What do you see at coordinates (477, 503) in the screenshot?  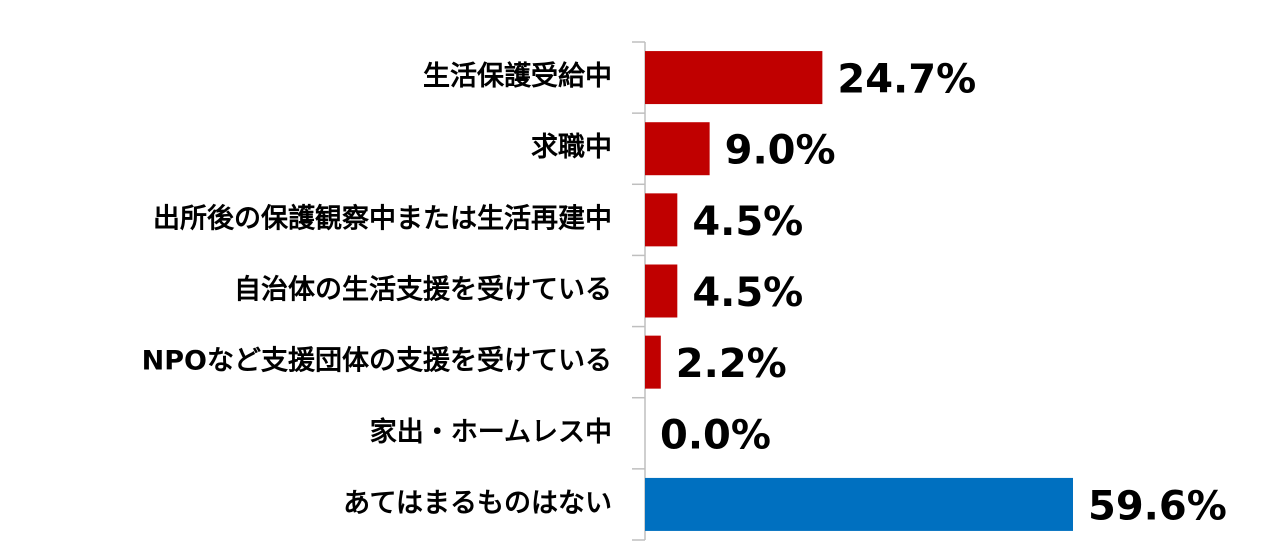 I see `category-label: あてはまるものはない` at bounding box center [477, 503].